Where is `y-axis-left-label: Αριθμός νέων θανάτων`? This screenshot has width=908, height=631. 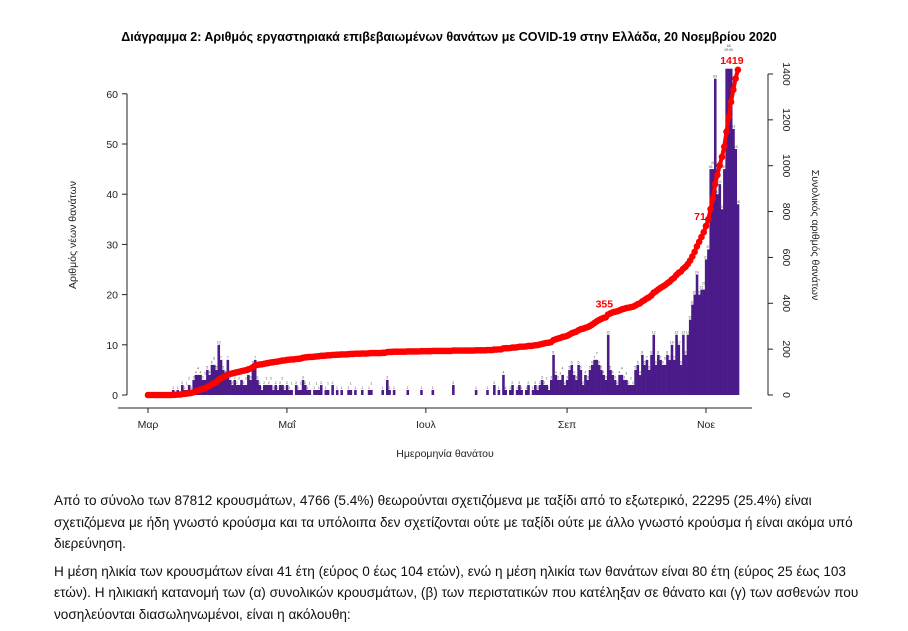 y-axis-left-label: Αριθμός νέων θανάτων is located at coordinates (73, 235).